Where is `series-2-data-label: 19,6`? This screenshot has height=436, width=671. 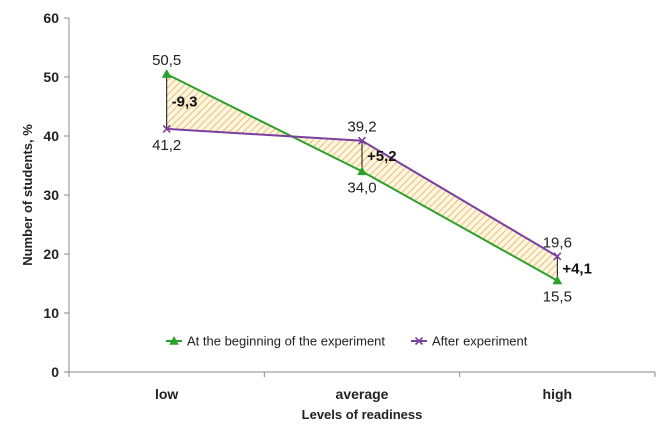 series-2-data-label: 19,6 is located at coordinates (557, 242).